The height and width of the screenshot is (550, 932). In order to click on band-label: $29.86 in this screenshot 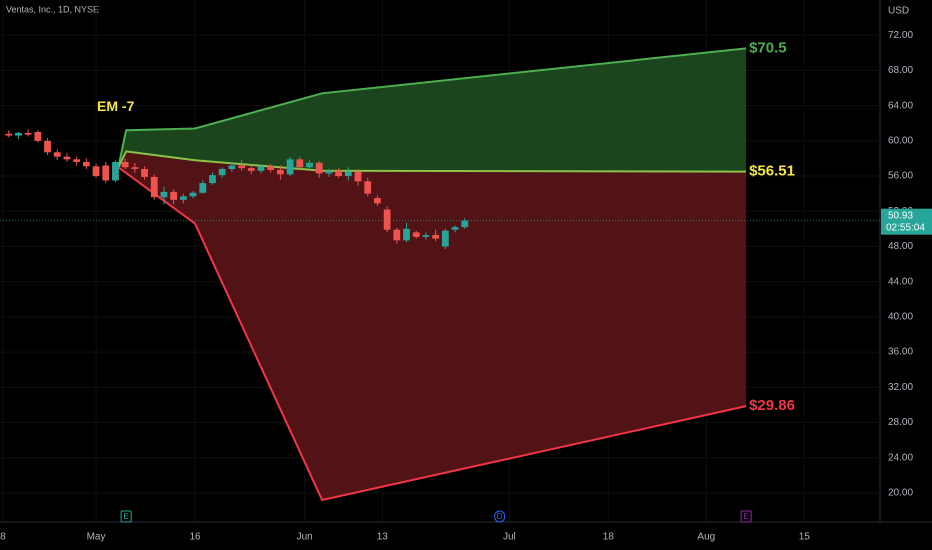, I will do `click(772, 405)`.